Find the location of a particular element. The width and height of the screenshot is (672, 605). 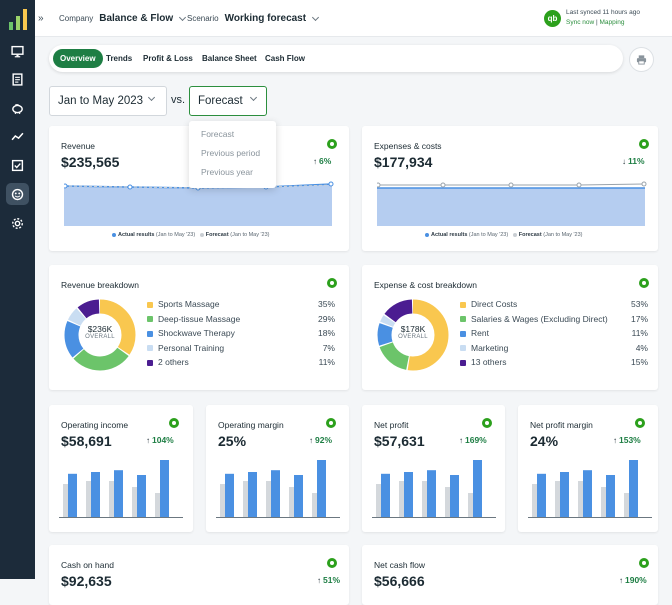

expense-donut-chart is located at coordinates (413, 335).